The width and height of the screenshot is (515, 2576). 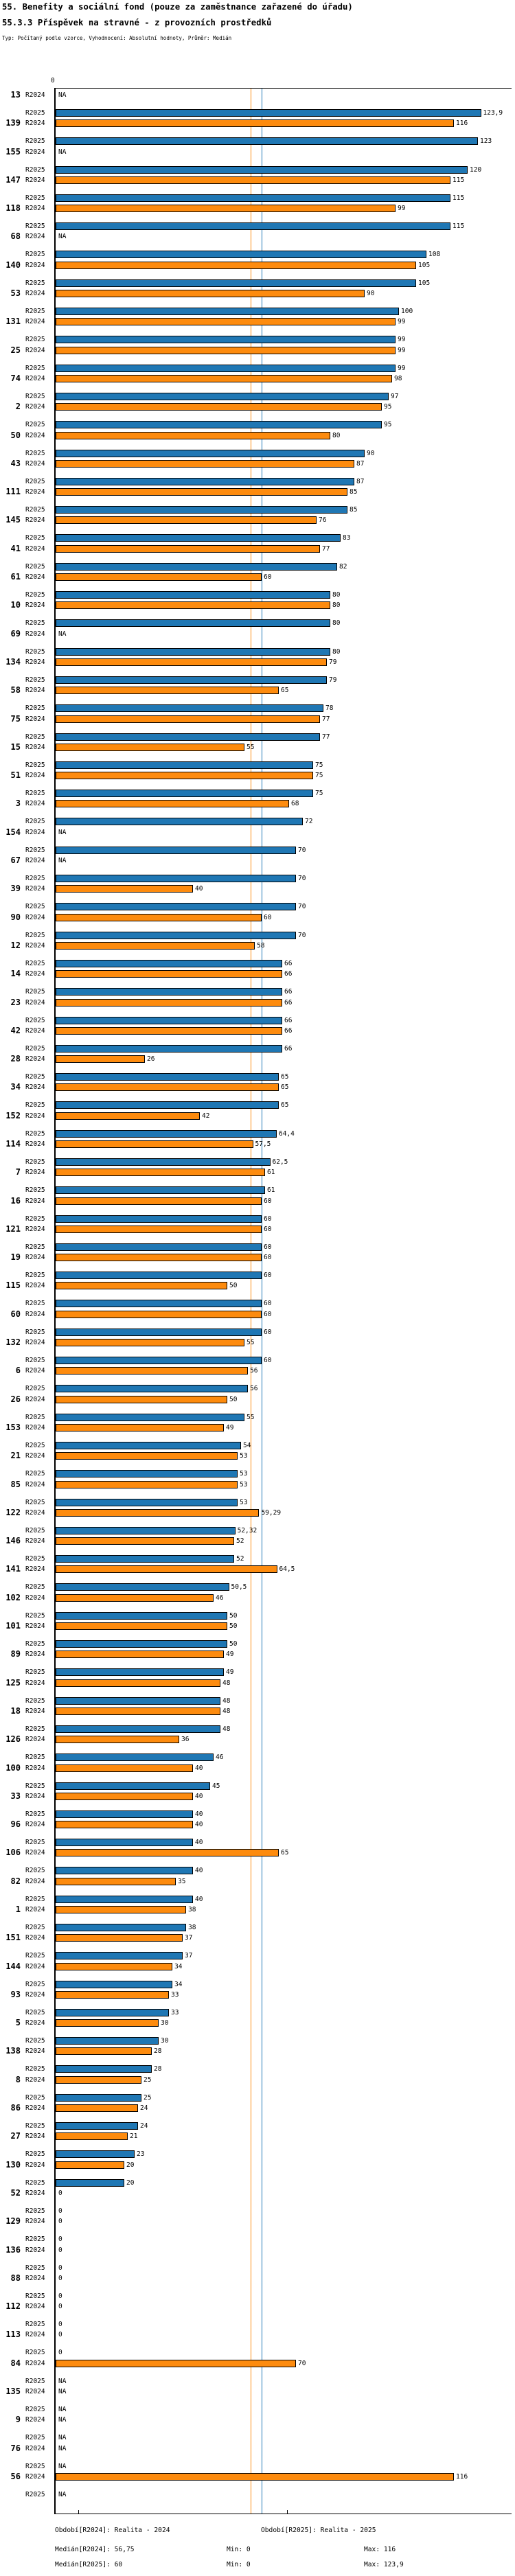 What do you see at coordinates (18, 1910) in the screenshot?
I see `office-id-label: 1` at bounding box center [18, 1910].